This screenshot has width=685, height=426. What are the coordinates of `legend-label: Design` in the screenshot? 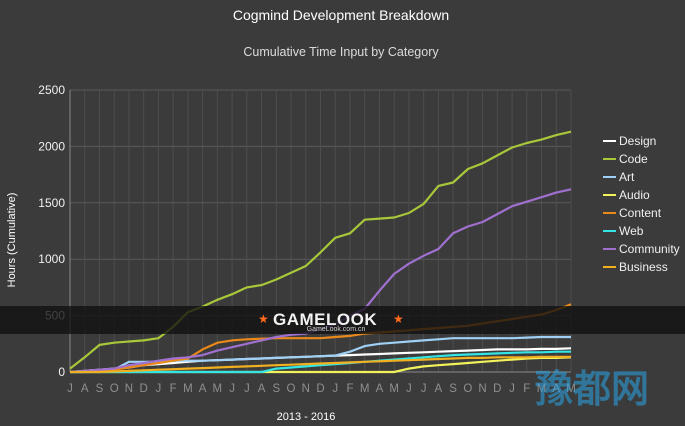 It's located at (637, 141).